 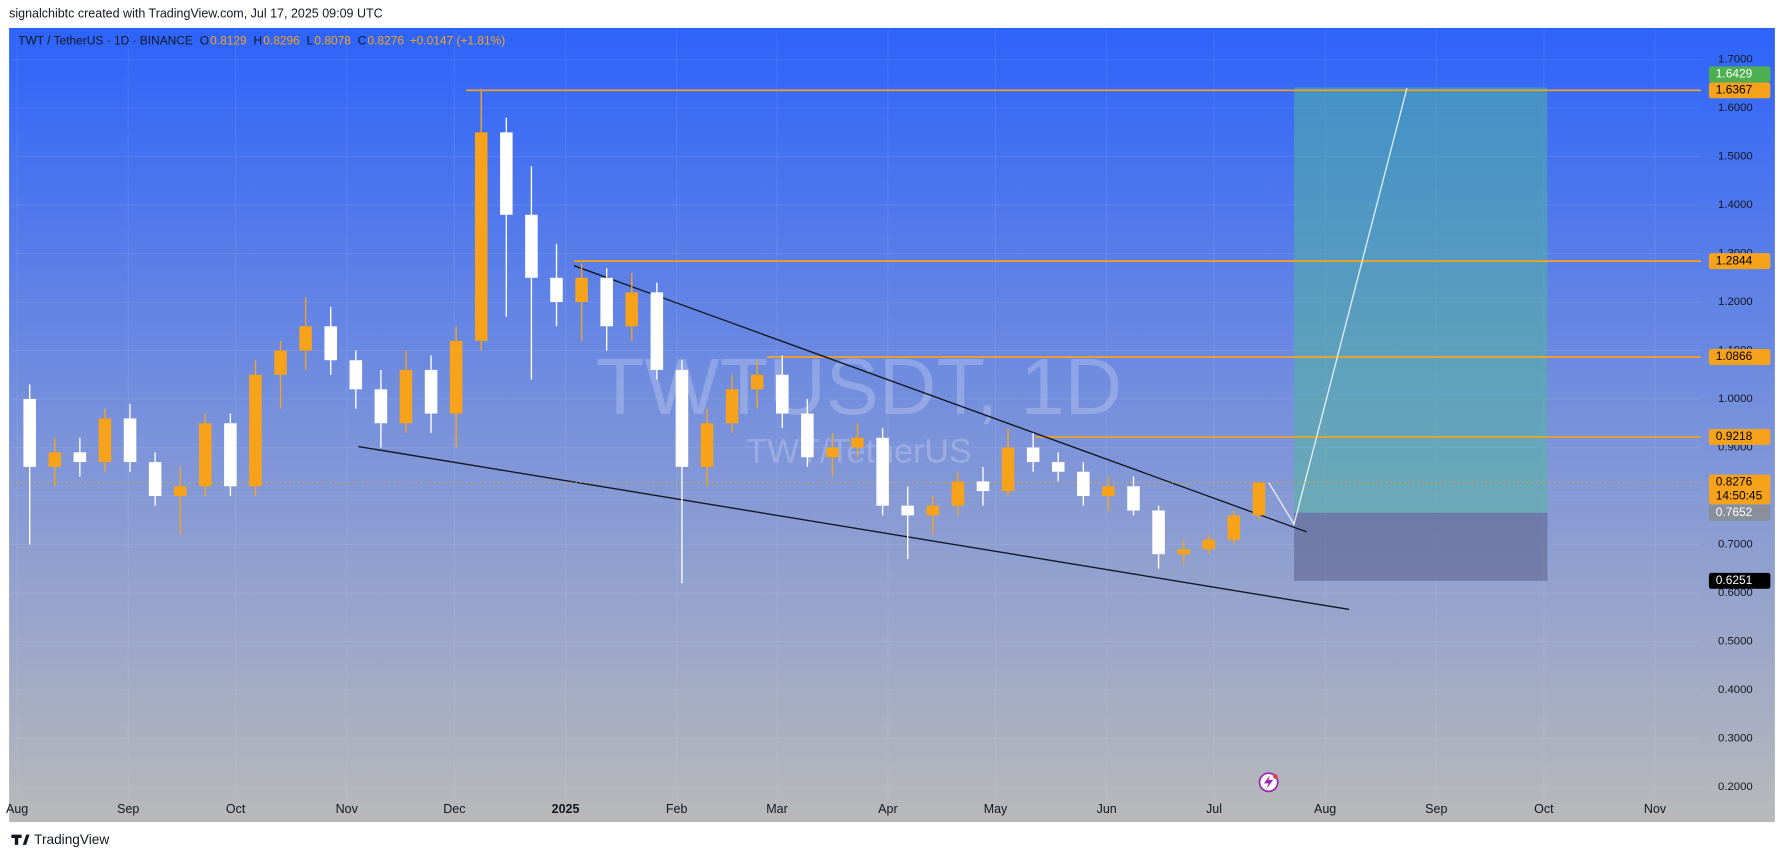 I want to click on price-tag-label: 0.6251, so click(x=1734, y=580).